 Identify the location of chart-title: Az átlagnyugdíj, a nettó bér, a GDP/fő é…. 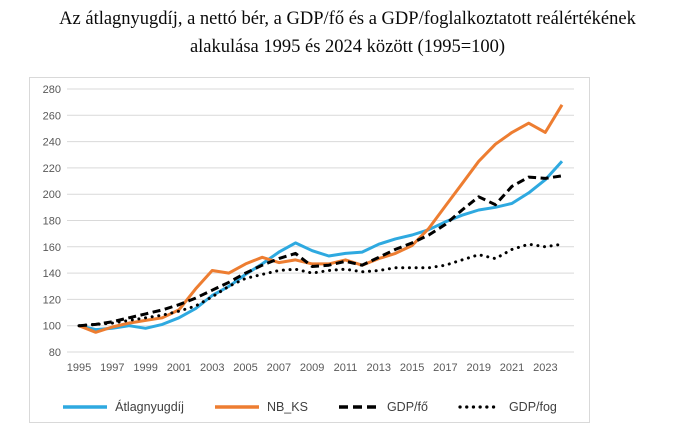
(347, 34).